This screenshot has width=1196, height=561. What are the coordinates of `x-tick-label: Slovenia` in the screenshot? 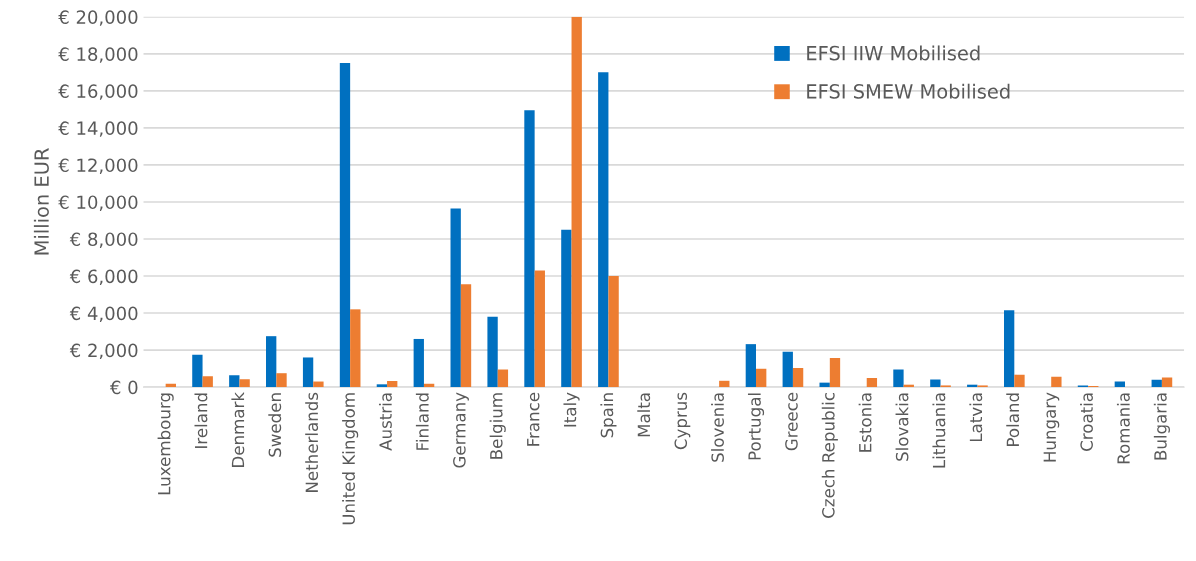 It's located at (717, 427).